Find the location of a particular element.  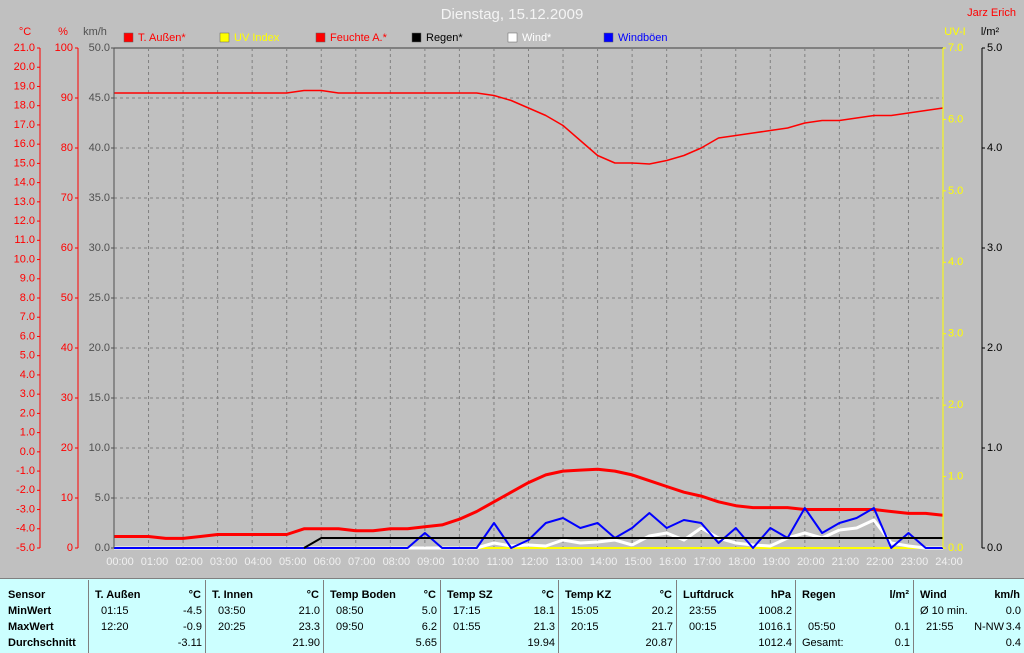

cell-time: 17:15 is located at coordinates (467, 611).